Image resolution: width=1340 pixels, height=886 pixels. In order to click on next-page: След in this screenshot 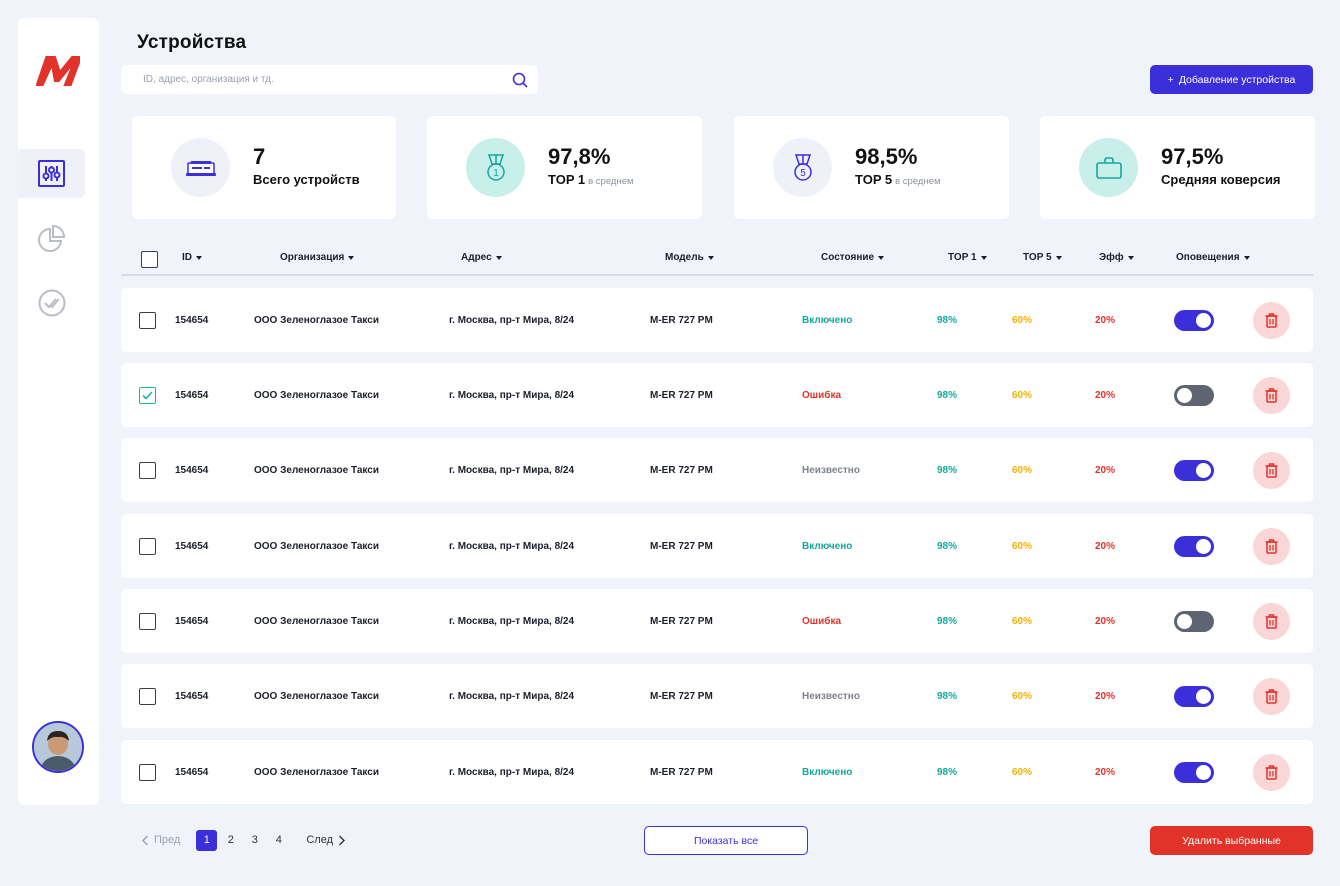, I will do `click(326, 840)`.